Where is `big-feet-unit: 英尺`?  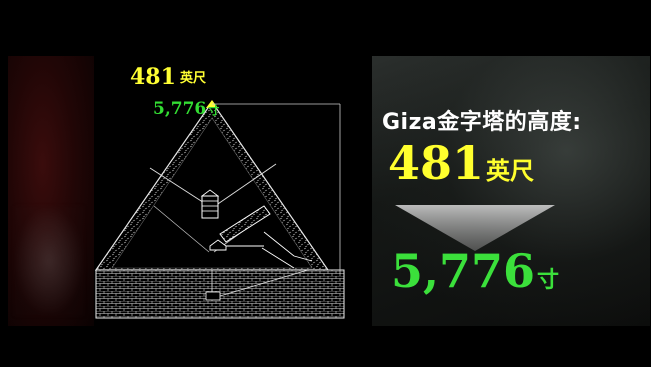 big-feet-unit: 英尺 is located at coordinates (510, 170).